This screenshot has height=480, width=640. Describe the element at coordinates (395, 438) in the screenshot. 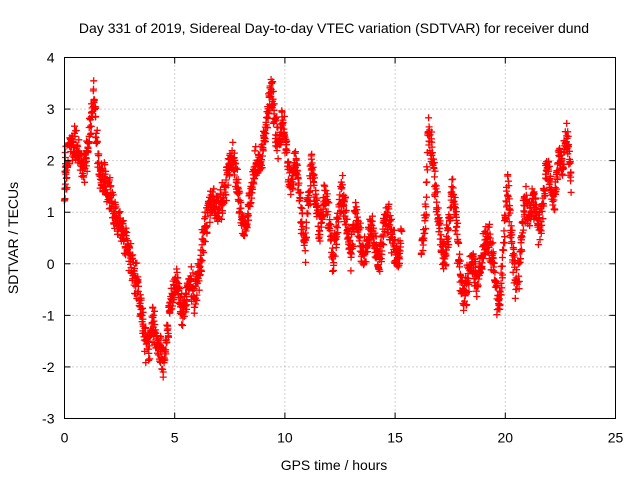

I see `x-tick-label: 15` at that location.